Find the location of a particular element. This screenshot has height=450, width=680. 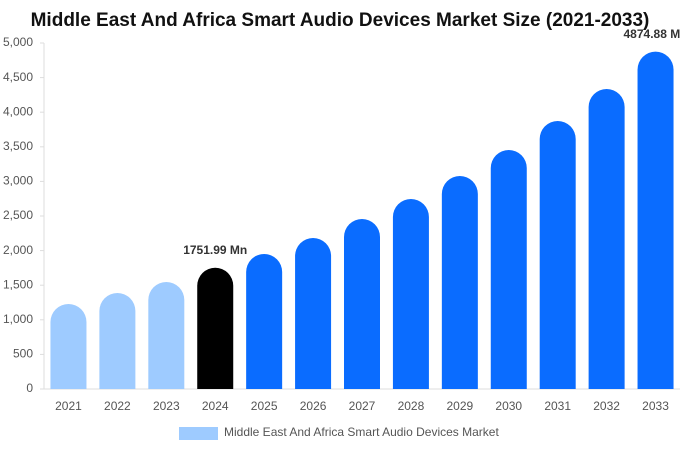

y-tick-label: 4,000 is located at coordinates (18, 111).